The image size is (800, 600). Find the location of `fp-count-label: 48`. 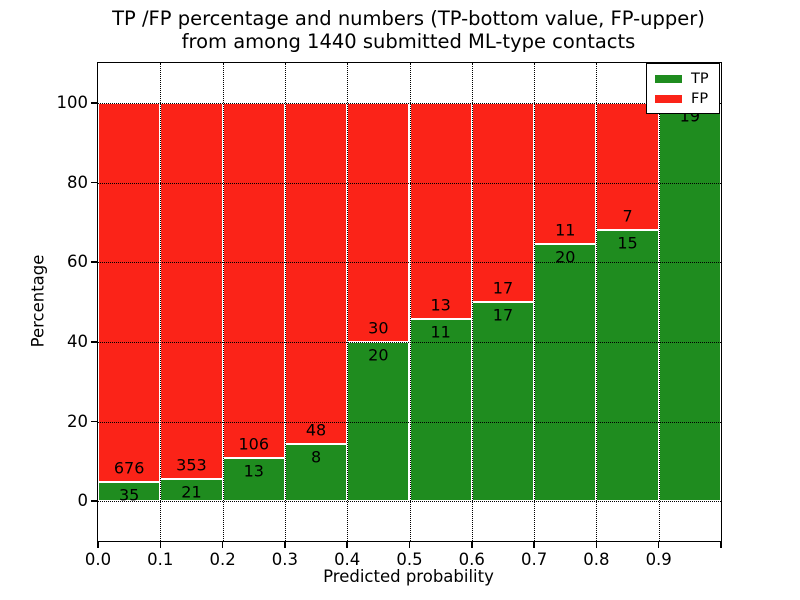

fp-count-label: 48 is located at coordinates (316, 430).